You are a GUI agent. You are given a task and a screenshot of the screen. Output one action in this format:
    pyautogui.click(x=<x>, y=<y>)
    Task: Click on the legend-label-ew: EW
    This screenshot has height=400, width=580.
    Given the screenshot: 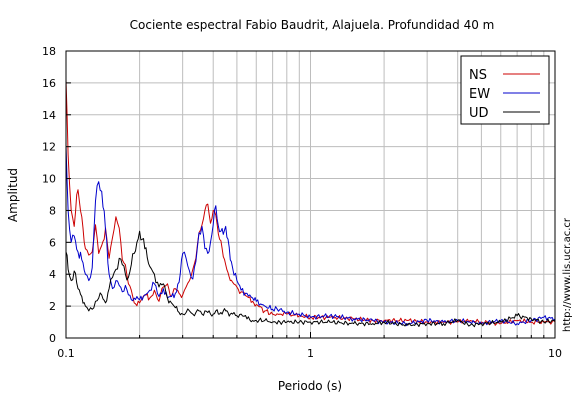 What is the action you would take?
    pyautogui.click(x=479, y=94)
    